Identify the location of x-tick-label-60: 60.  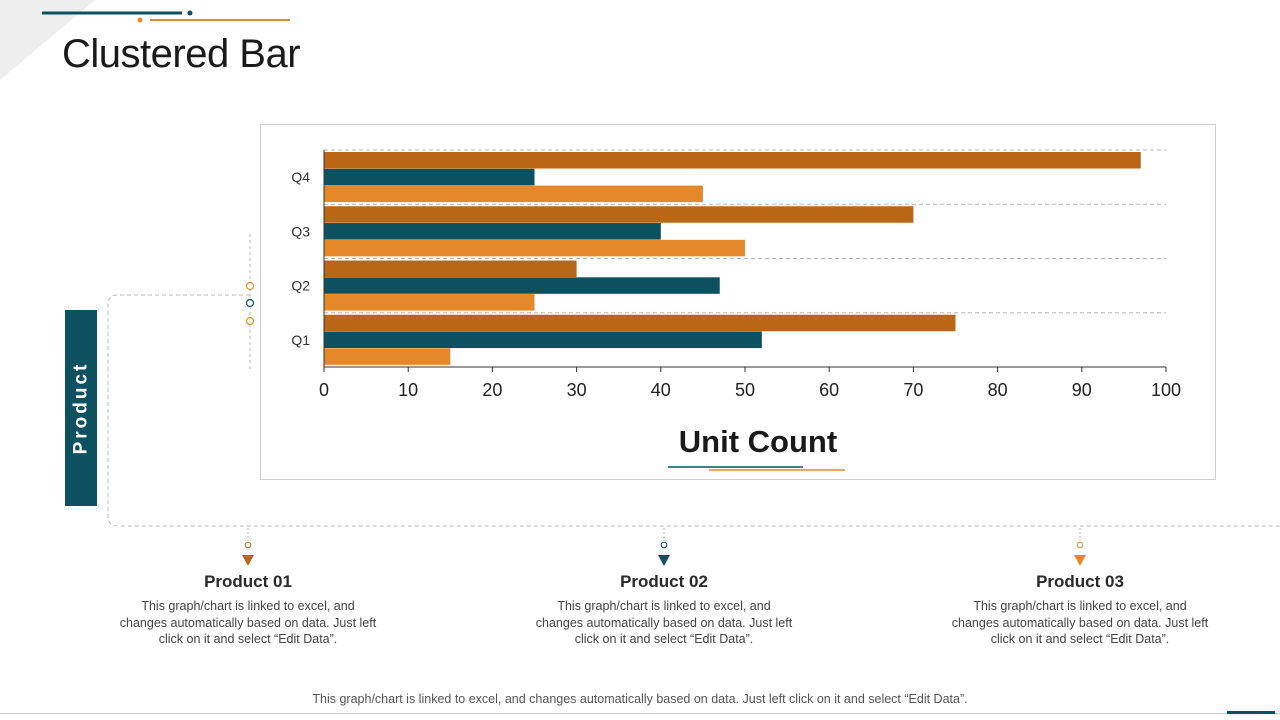
(829, 390).